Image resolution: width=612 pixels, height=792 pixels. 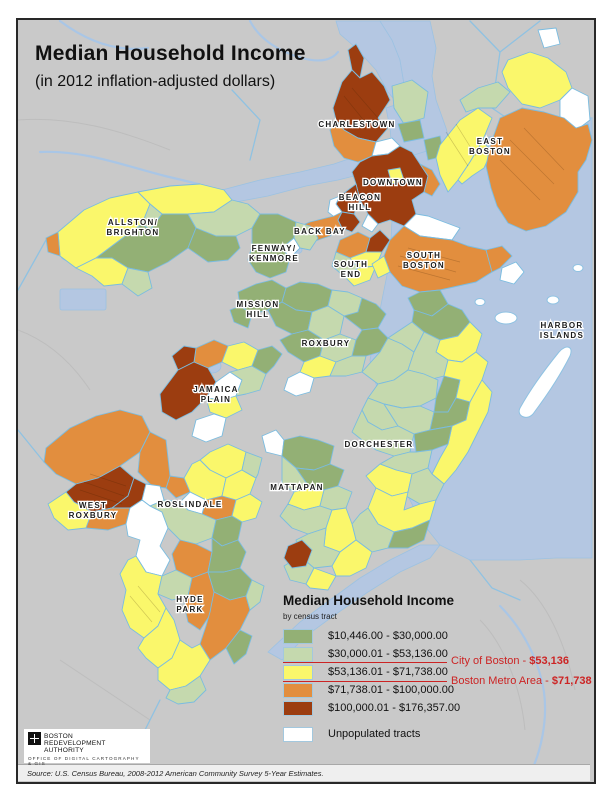 I want to click on legend-row: $71,738.01 - $100,000.00, so click(x=371, y=690).